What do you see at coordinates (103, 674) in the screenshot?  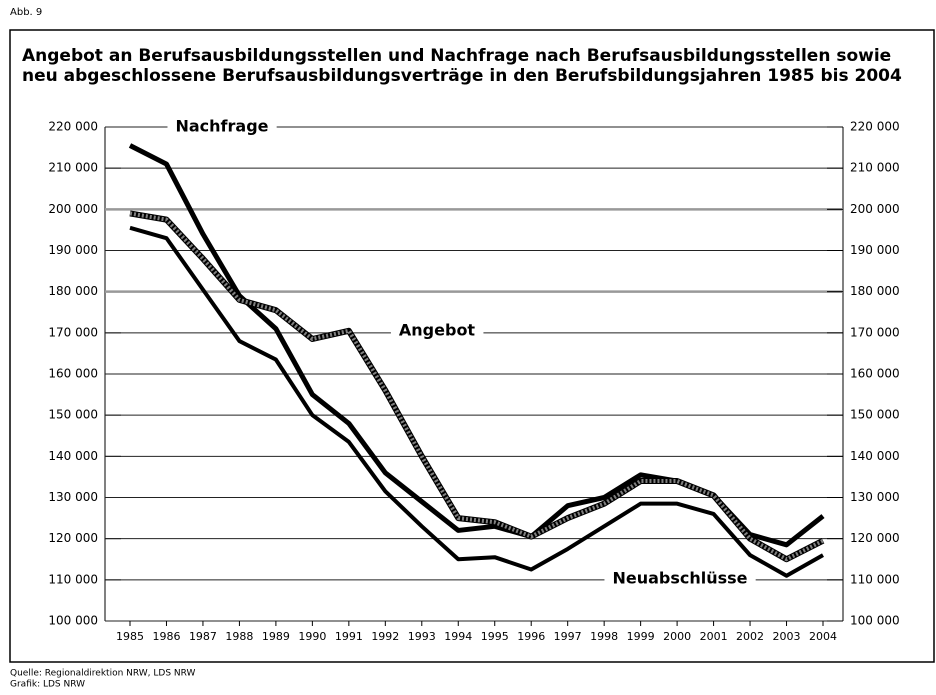 I see `source: Quelle: Regionaldirektion NRW, LDS NRW` at bounding box center [103, 674].